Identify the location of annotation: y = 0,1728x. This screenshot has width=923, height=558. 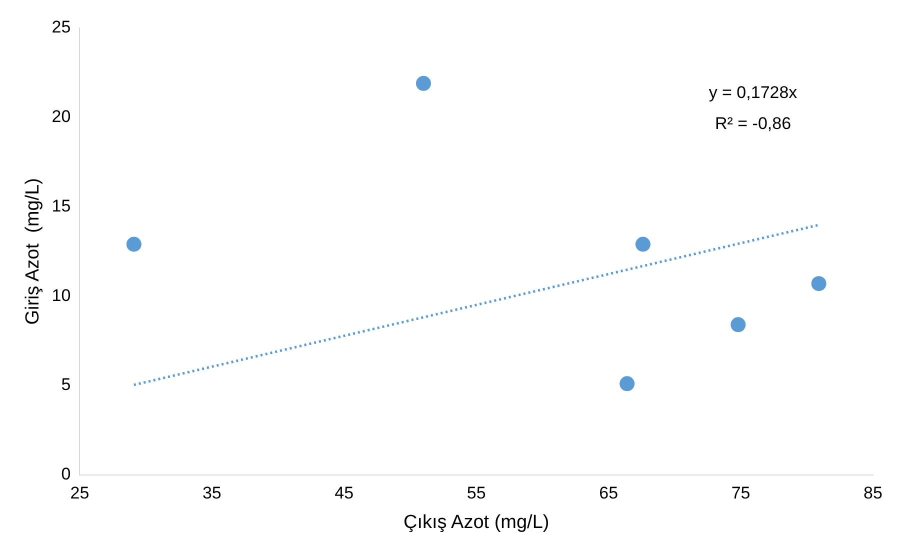
(753, 92).